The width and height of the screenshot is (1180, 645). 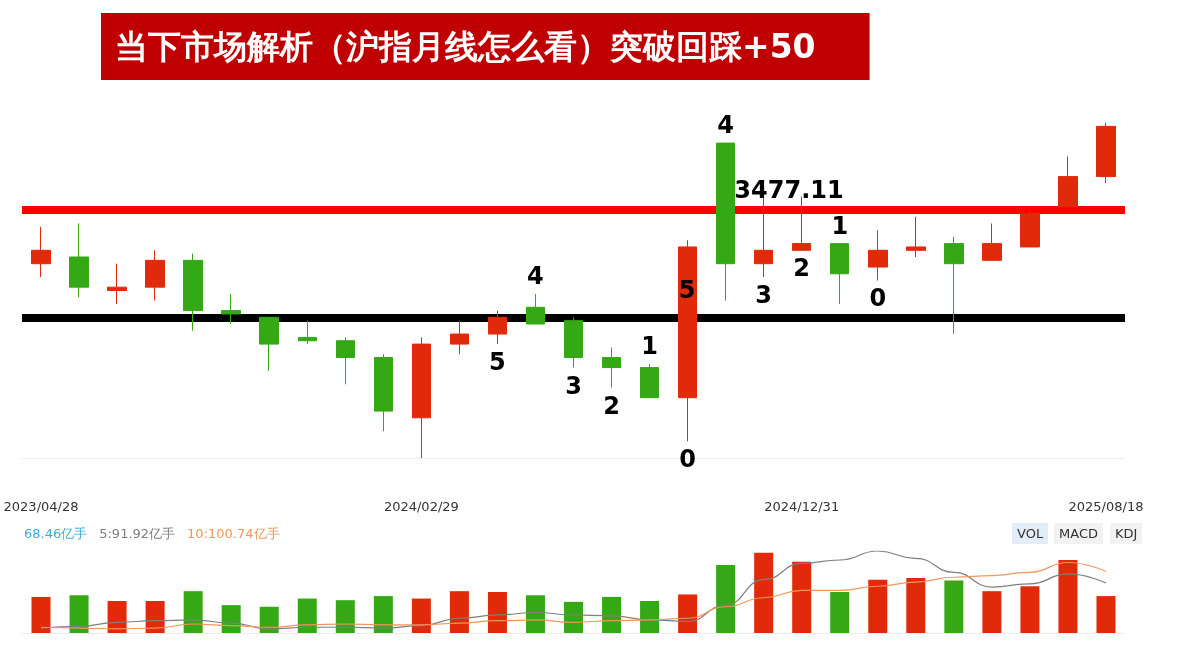 What do you see at coordinates (233, 534) in the screenshot?
I see `text: 10:100.74亿手` at bounding box center [233, 534].